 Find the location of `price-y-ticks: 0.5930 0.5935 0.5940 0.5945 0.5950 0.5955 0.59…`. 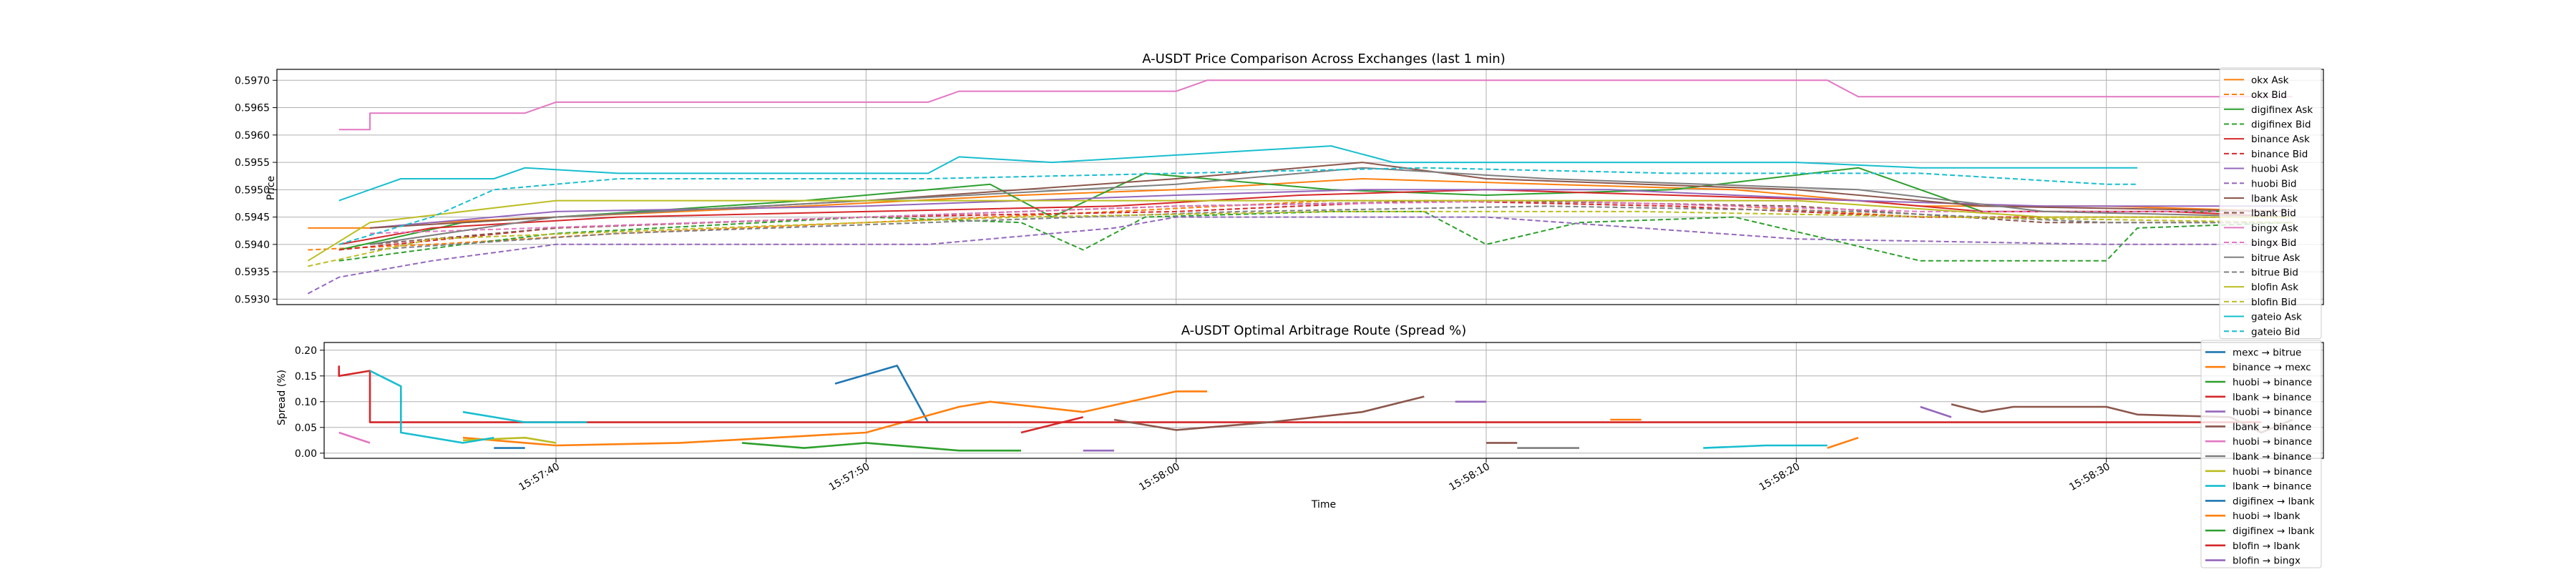

price-y-ticks: 0.5930 0.5935 0.5940 0.5945 0.5950 0.5955 0.59… is located at coordinates (256, 190).